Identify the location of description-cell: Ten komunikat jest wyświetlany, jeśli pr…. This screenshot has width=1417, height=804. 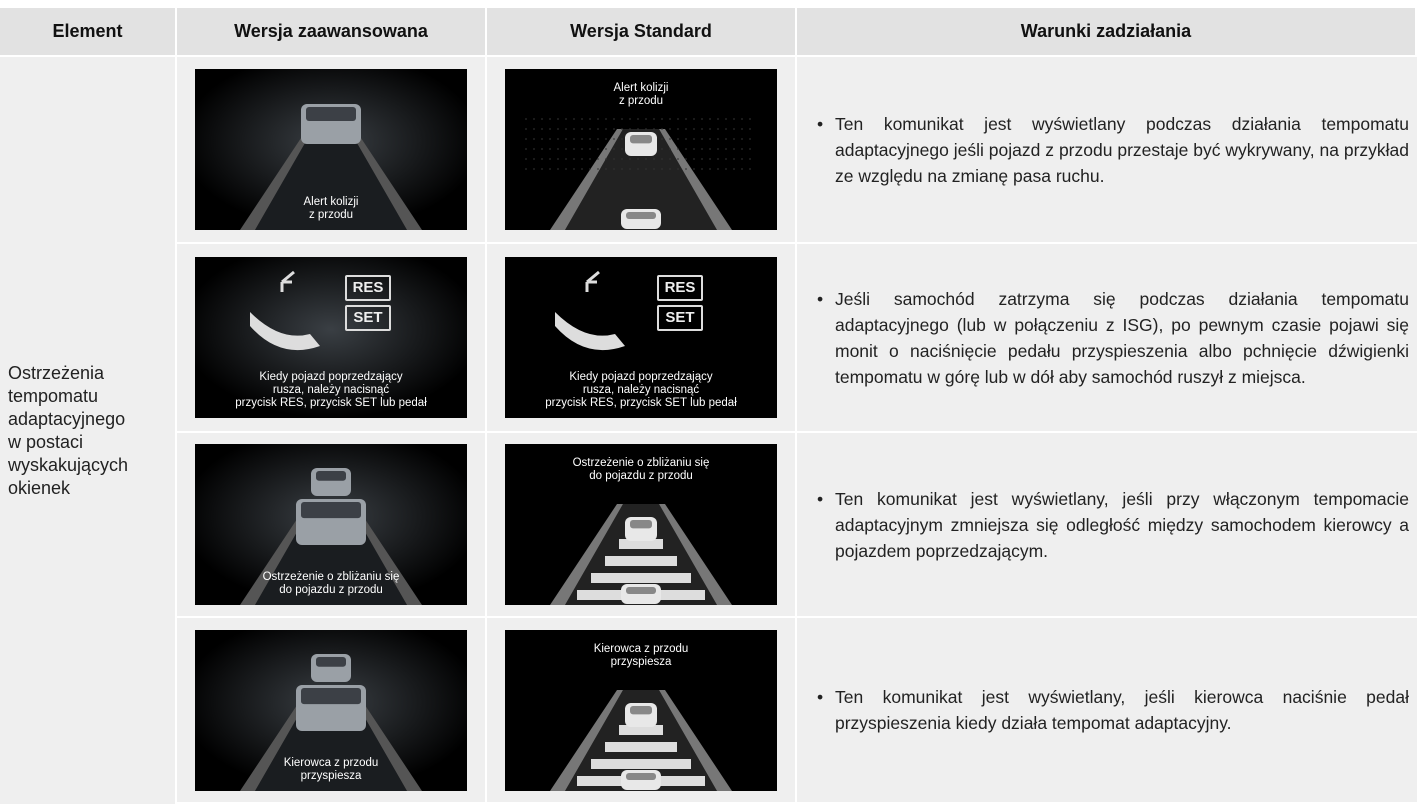
(1107, 524).